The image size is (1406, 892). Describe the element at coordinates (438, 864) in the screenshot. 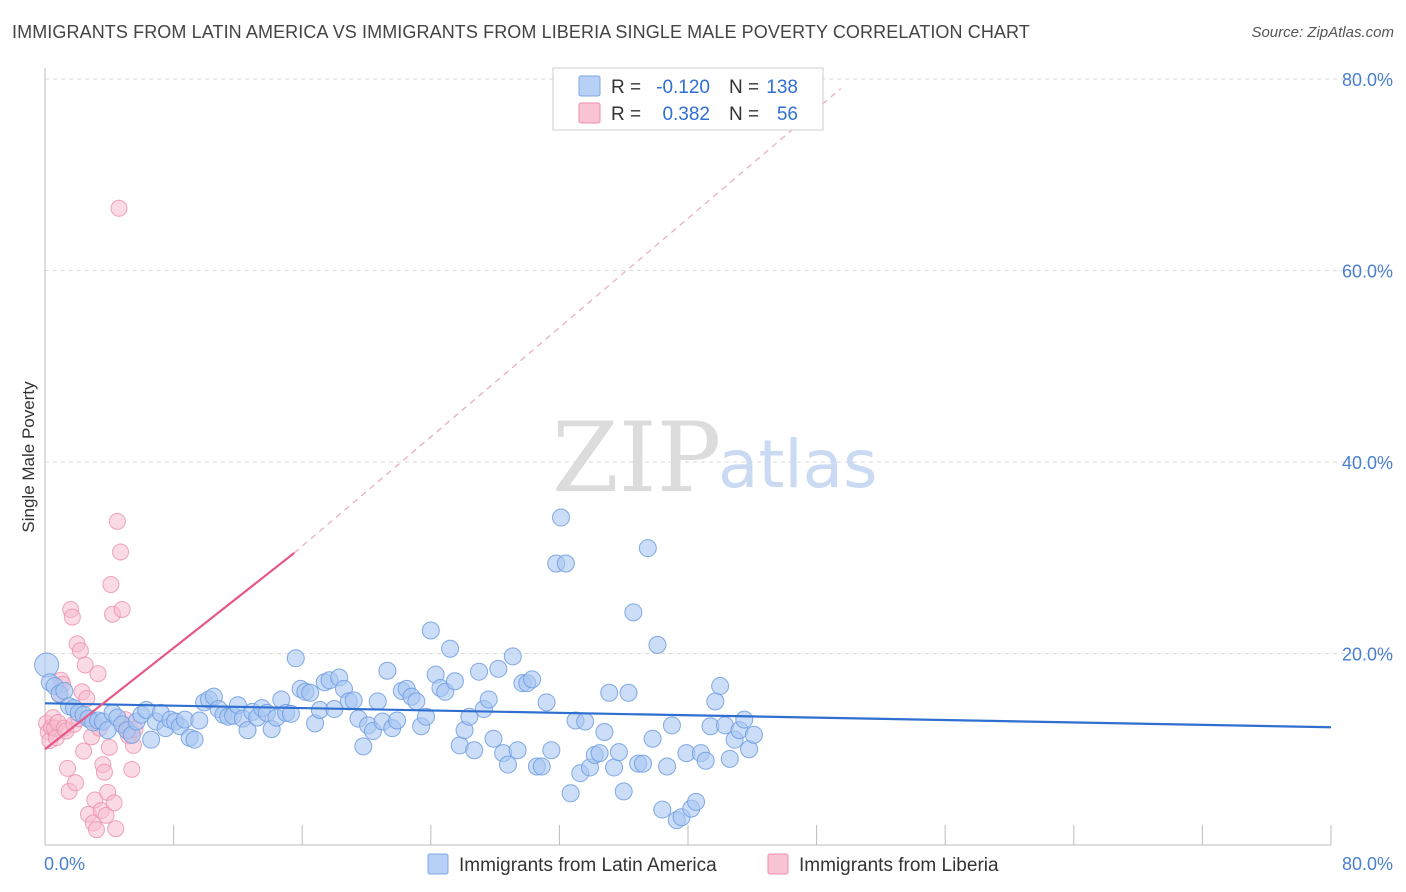

I see `bottom-legend-swatch-latin-america` at that location.